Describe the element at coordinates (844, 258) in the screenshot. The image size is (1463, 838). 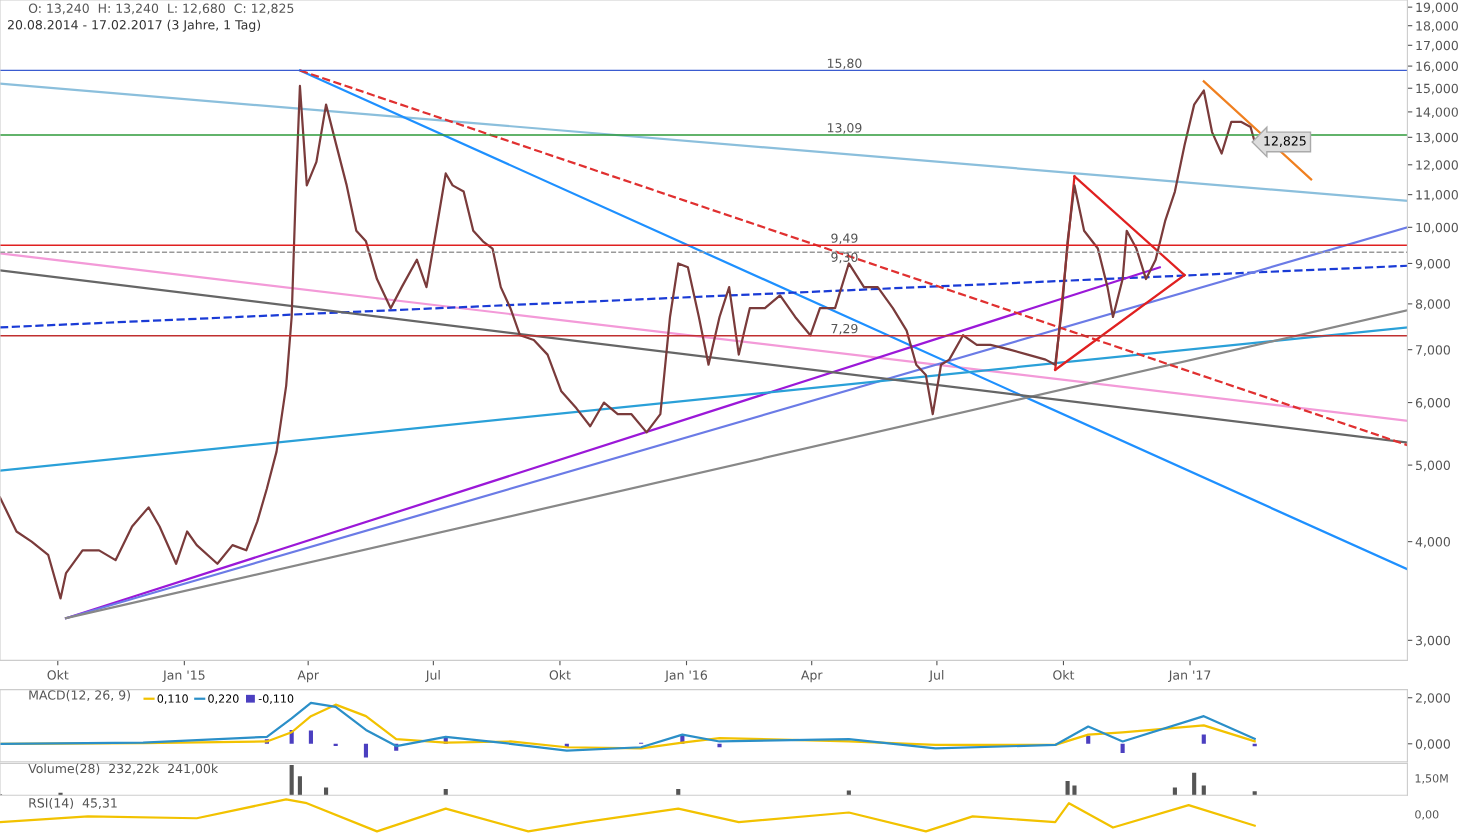
I see `ref-line-label: 9,30` at that location.